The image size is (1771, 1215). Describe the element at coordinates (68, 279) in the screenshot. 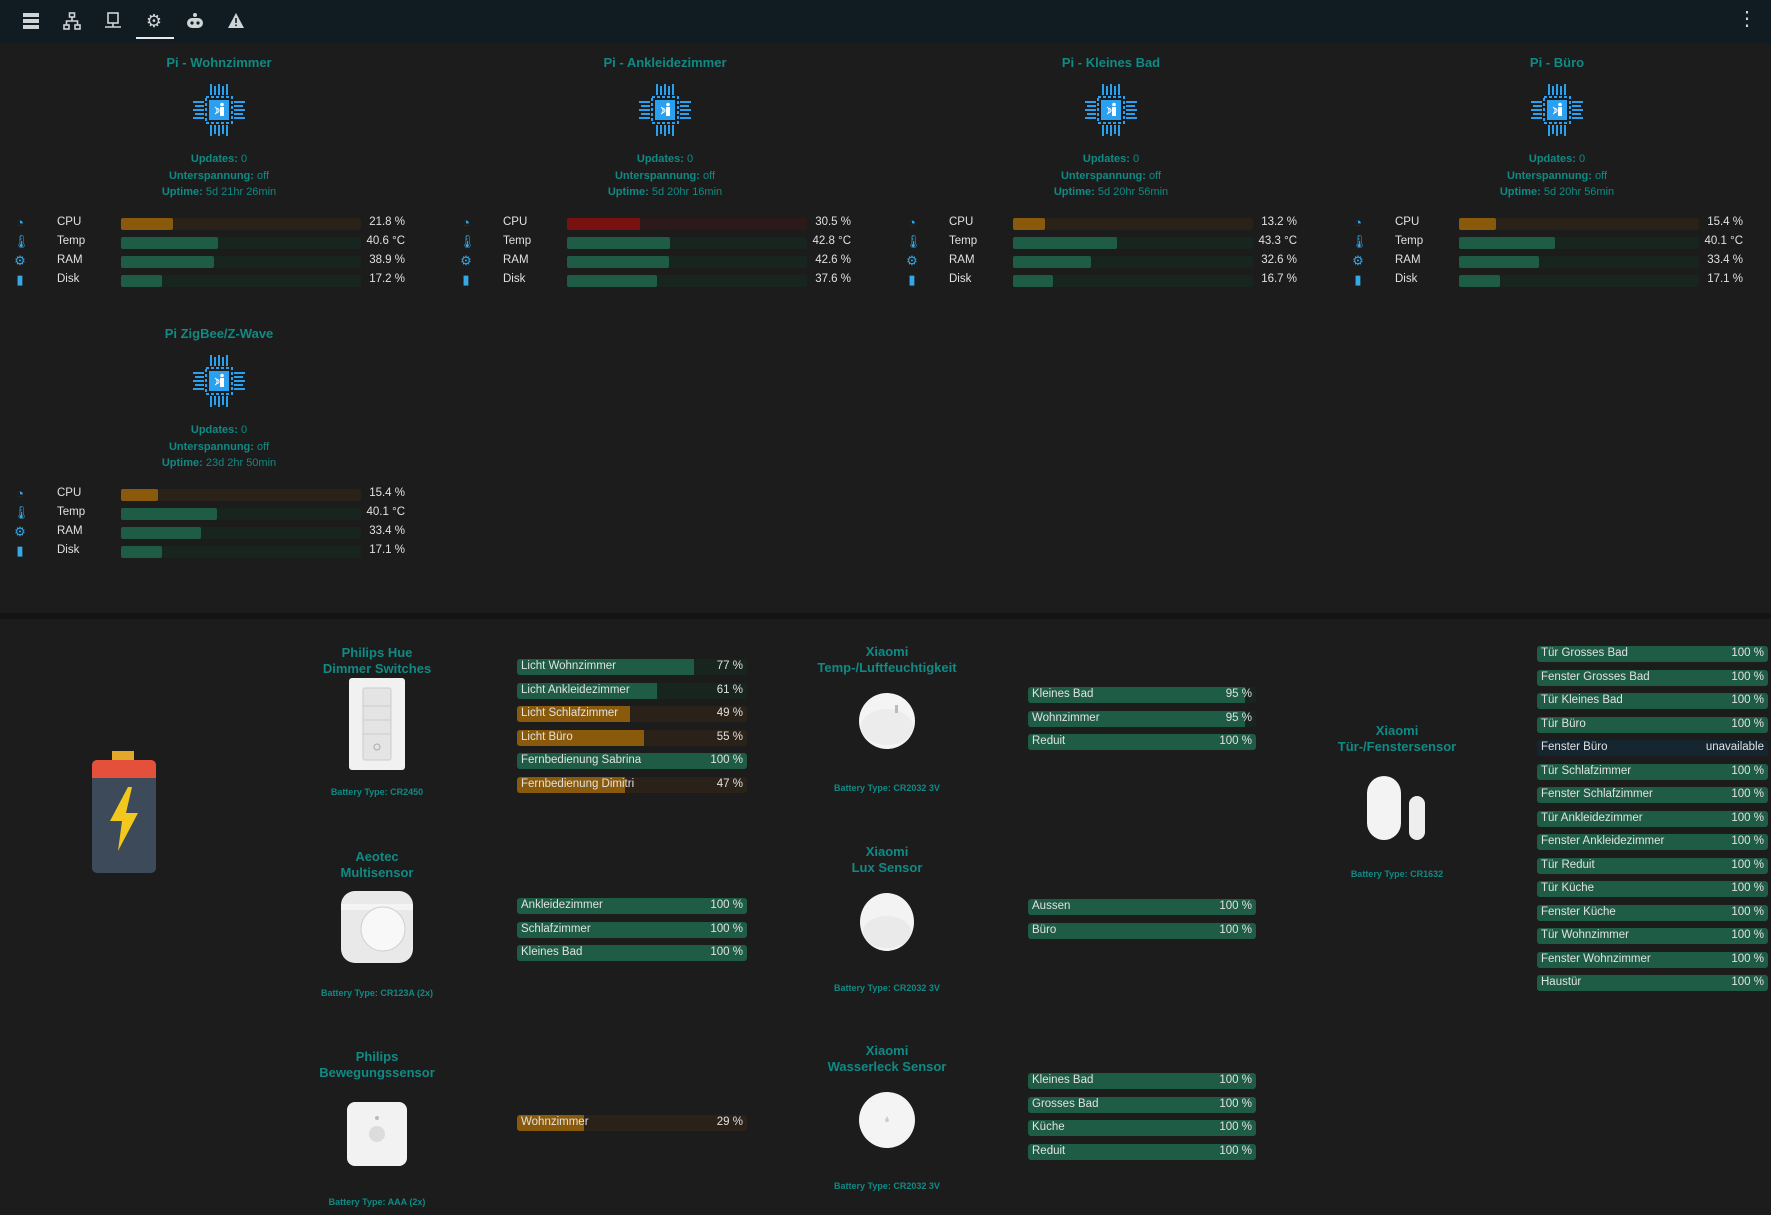

I see `stat-label: Disk` at that location.